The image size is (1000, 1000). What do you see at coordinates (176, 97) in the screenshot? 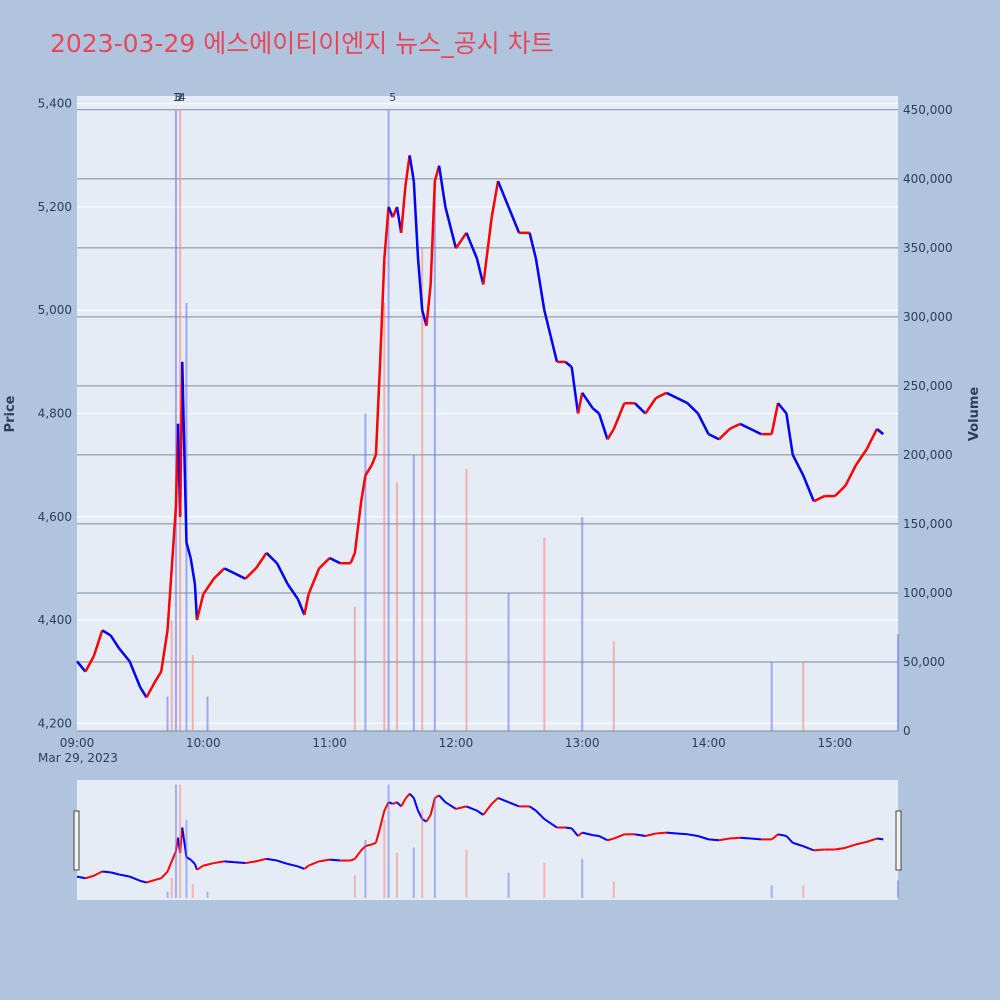
I see `annotation-label: 1` at bounding box center [176, 97].